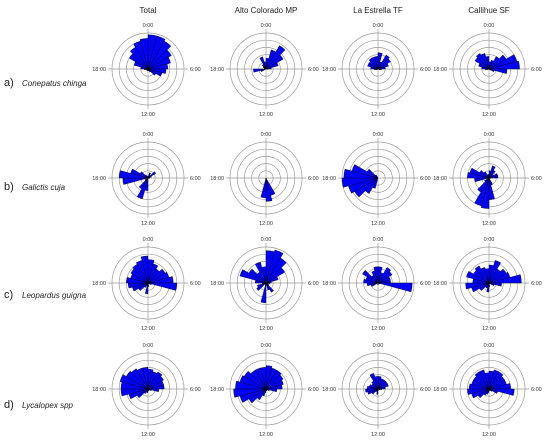 This screenshot has height=443, width=550. I want to click on row-label-b: b) Galictis cuja, so click(35, 187).